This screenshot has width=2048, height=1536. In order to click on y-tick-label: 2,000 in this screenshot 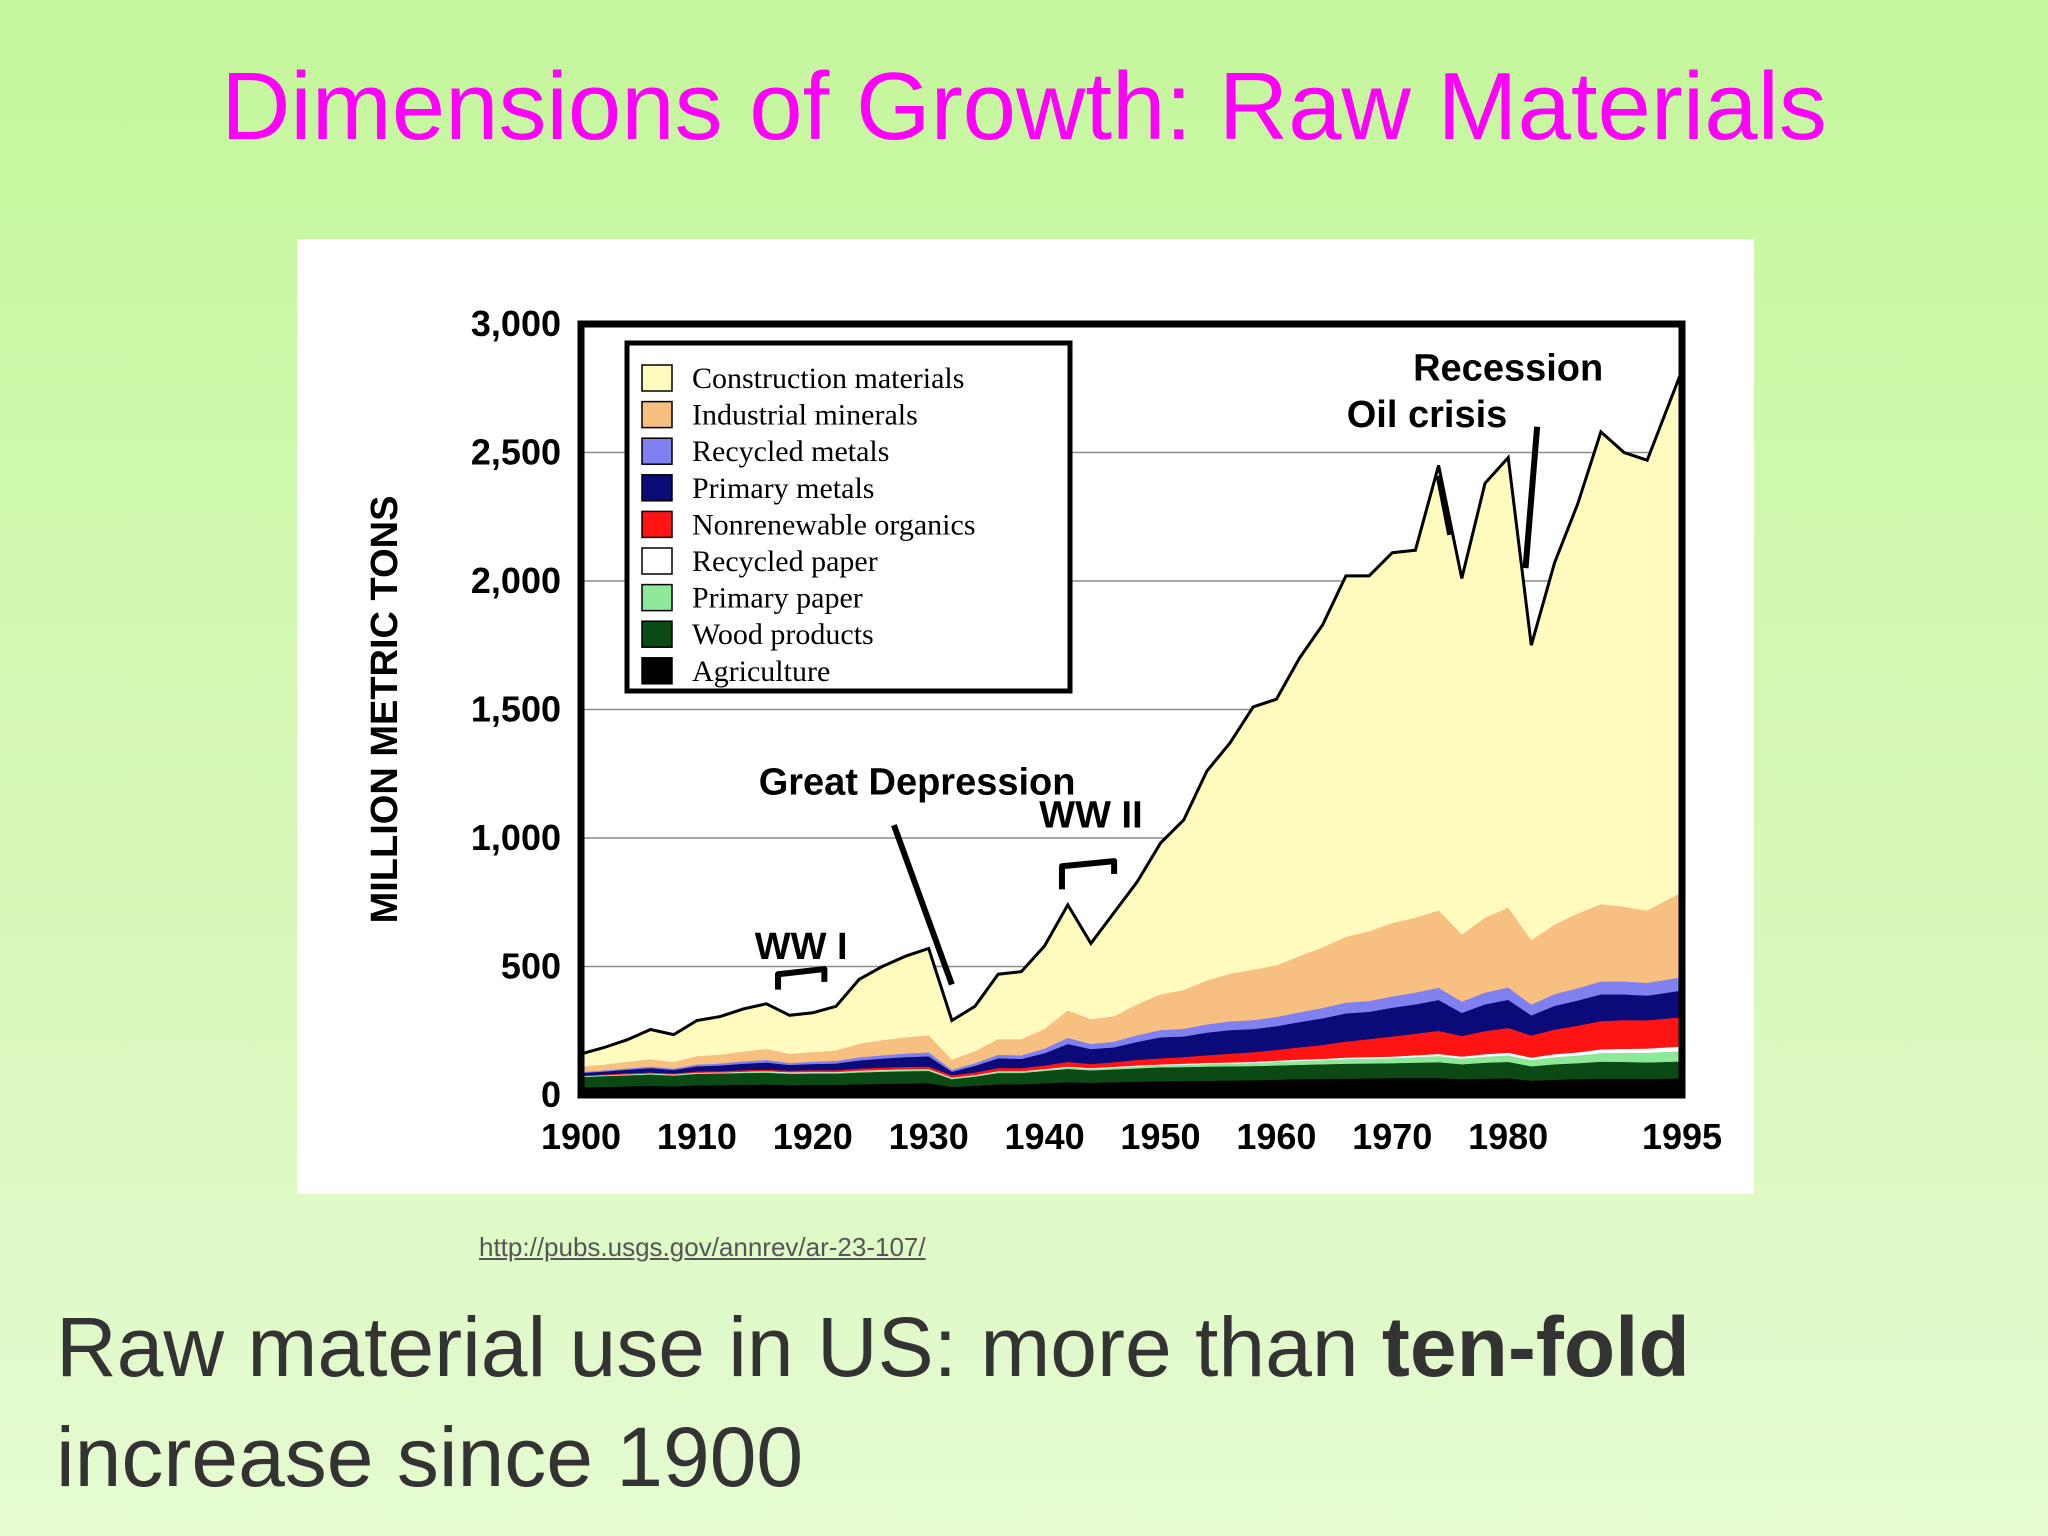, I will do `click(516, 580)`.